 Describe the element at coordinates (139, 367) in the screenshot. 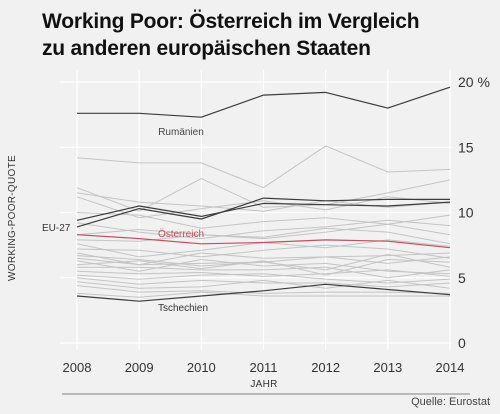

I see `x-tick-label: 2009` at that location.